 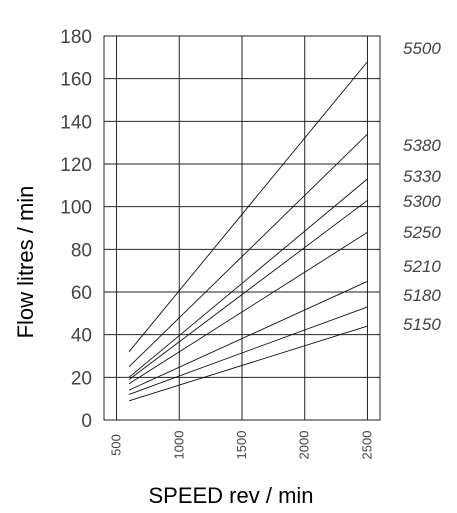 What do you see at coordinates (25, 262) in the screenshot?
I see `y-axis-title: Flow litres / min` at bounding box center [25, 262].